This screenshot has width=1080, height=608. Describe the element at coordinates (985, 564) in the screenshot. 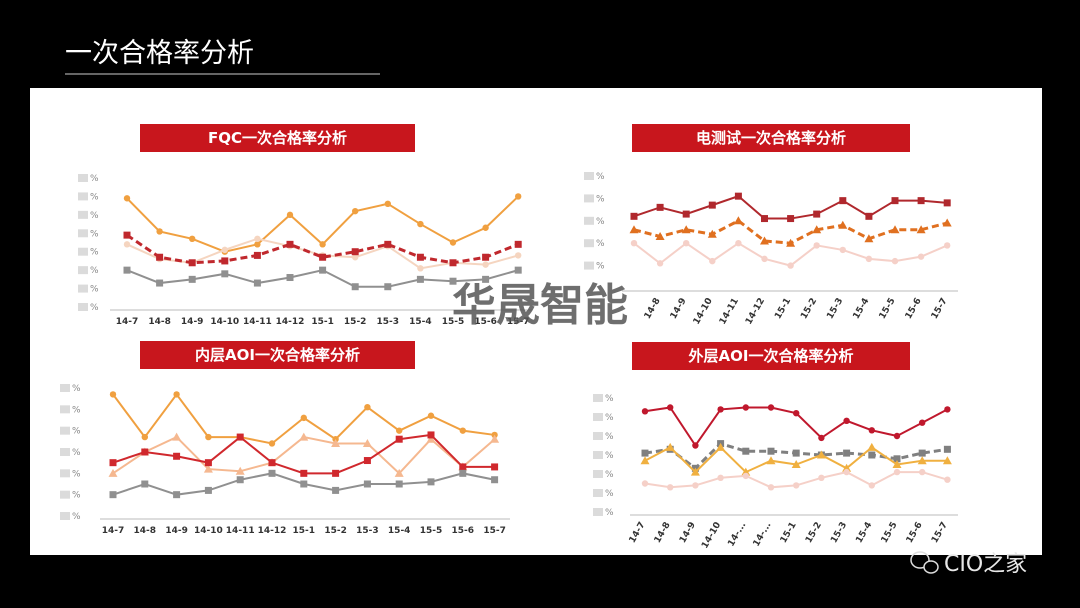

I see `source: CIO之家` at that location.